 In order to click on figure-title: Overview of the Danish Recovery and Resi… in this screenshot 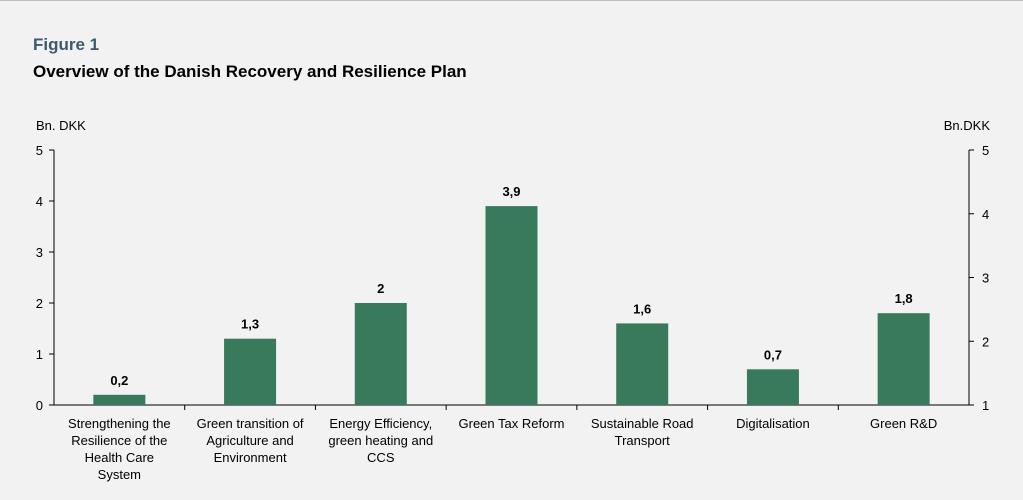, I will do `click(250, 71)`.